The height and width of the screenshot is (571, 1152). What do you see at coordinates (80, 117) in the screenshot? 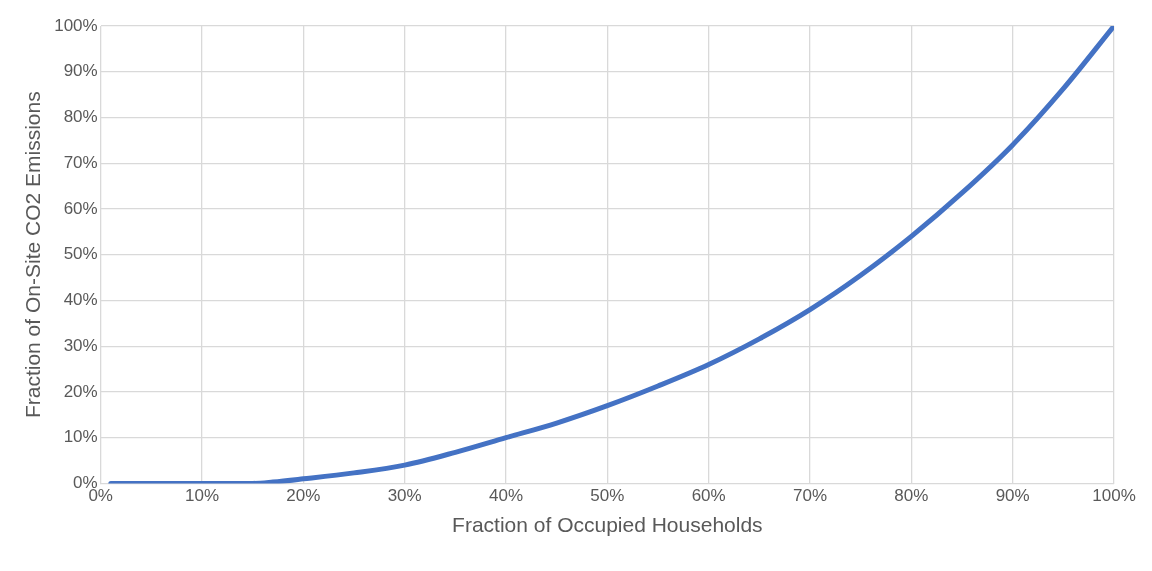
I see `y-tick-label: 80%` at bounding box center [80, 117].